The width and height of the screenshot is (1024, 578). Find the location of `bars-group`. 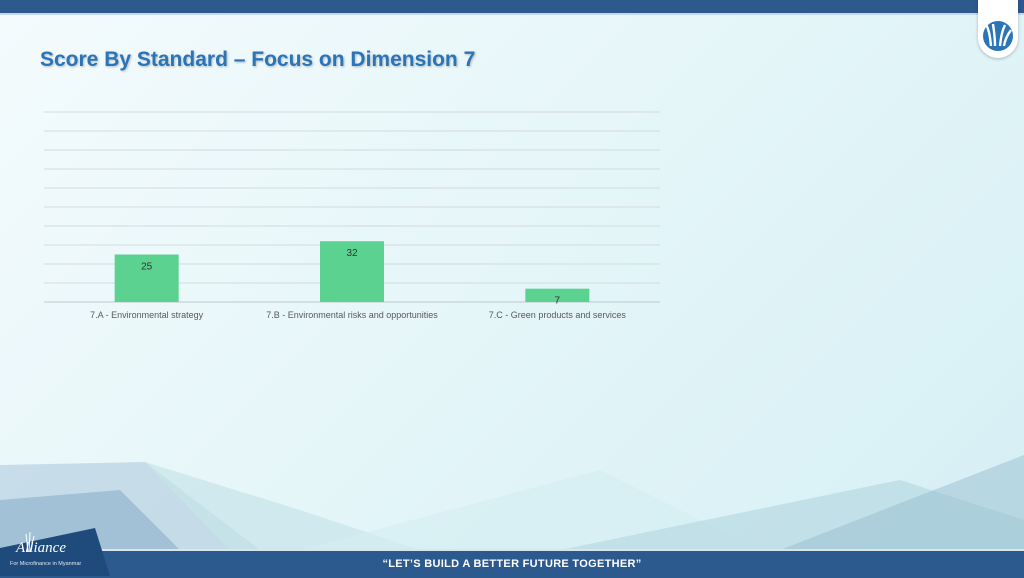

bars-group is located at coordinates (352, 271).